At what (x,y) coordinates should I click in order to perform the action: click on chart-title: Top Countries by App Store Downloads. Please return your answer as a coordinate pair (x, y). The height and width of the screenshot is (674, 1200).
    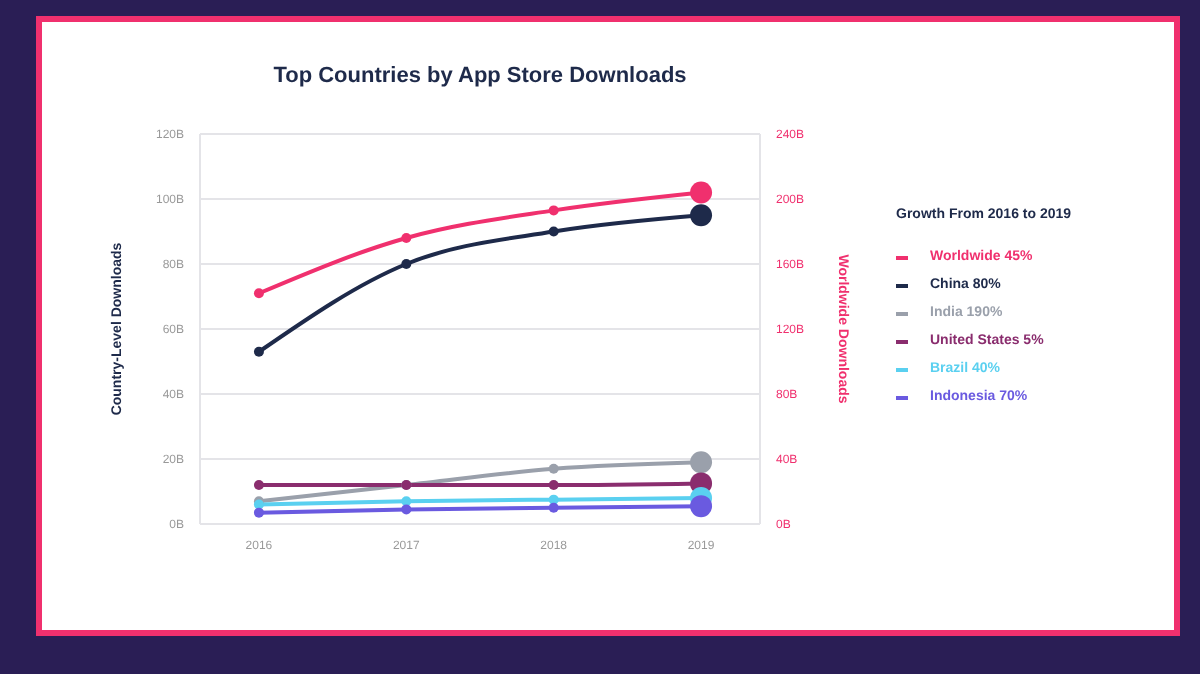
    Looking at the image, I should click on (480, 76).